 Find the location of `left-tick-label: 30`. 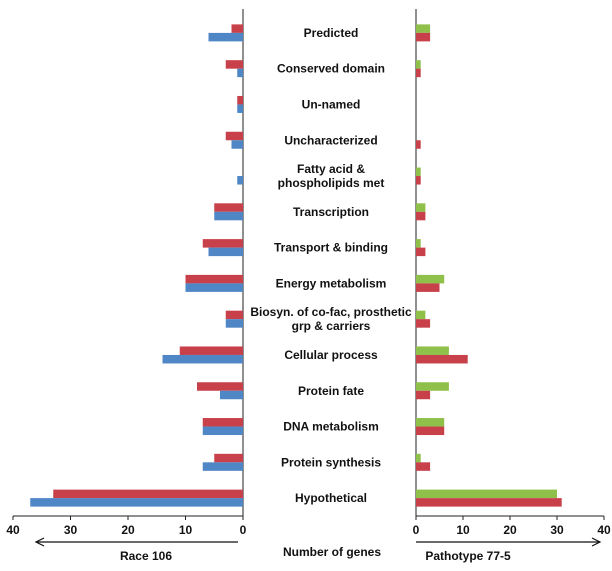

left-tick-label: 30 is located at coordinates (71, 530).